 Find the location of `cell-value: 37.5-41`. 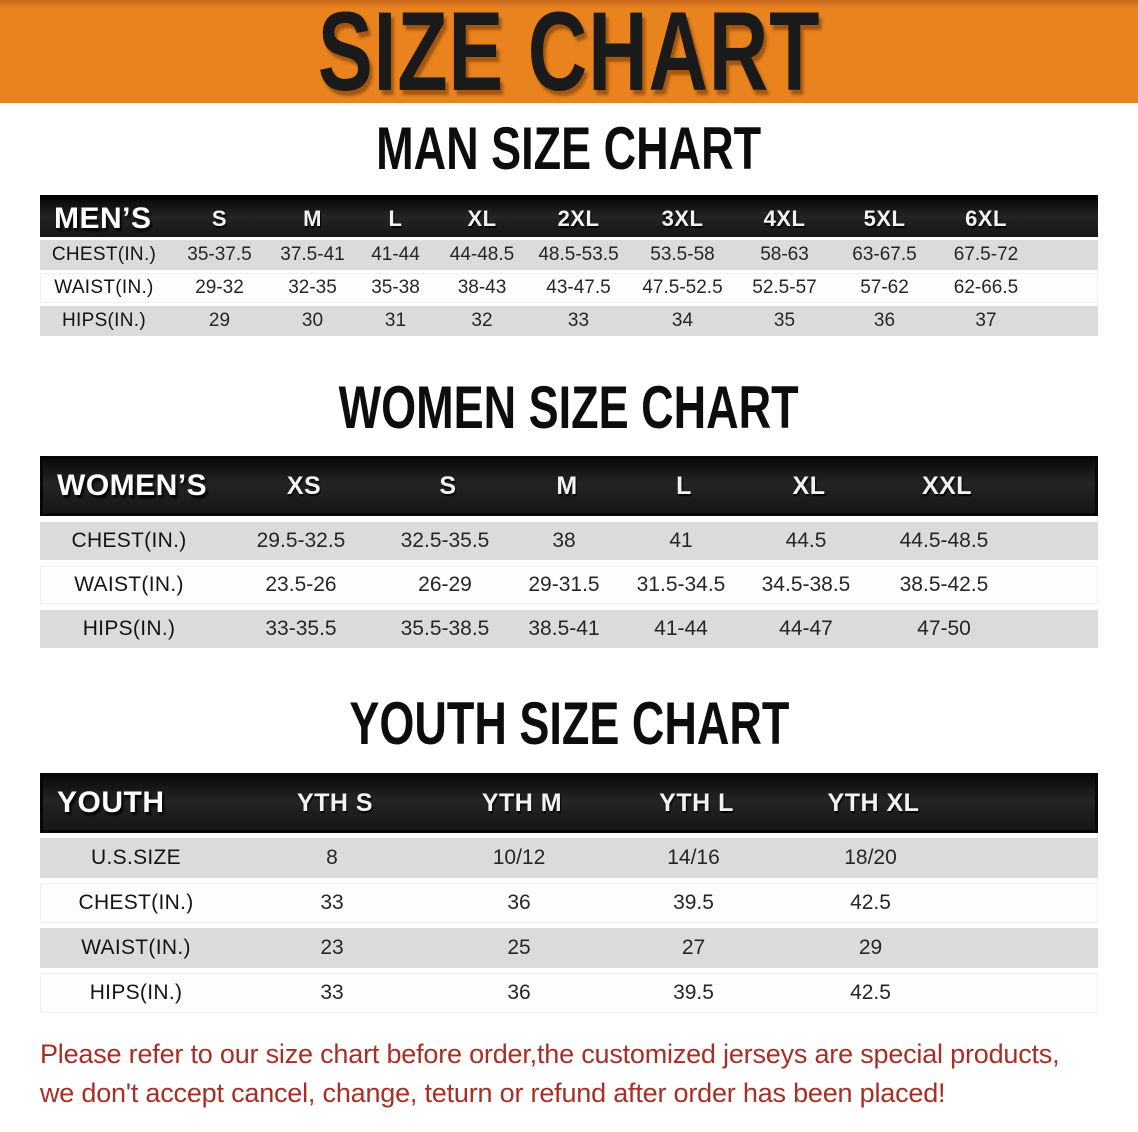

cell-value: 37.5-41 is located at coordinates (312, 254).